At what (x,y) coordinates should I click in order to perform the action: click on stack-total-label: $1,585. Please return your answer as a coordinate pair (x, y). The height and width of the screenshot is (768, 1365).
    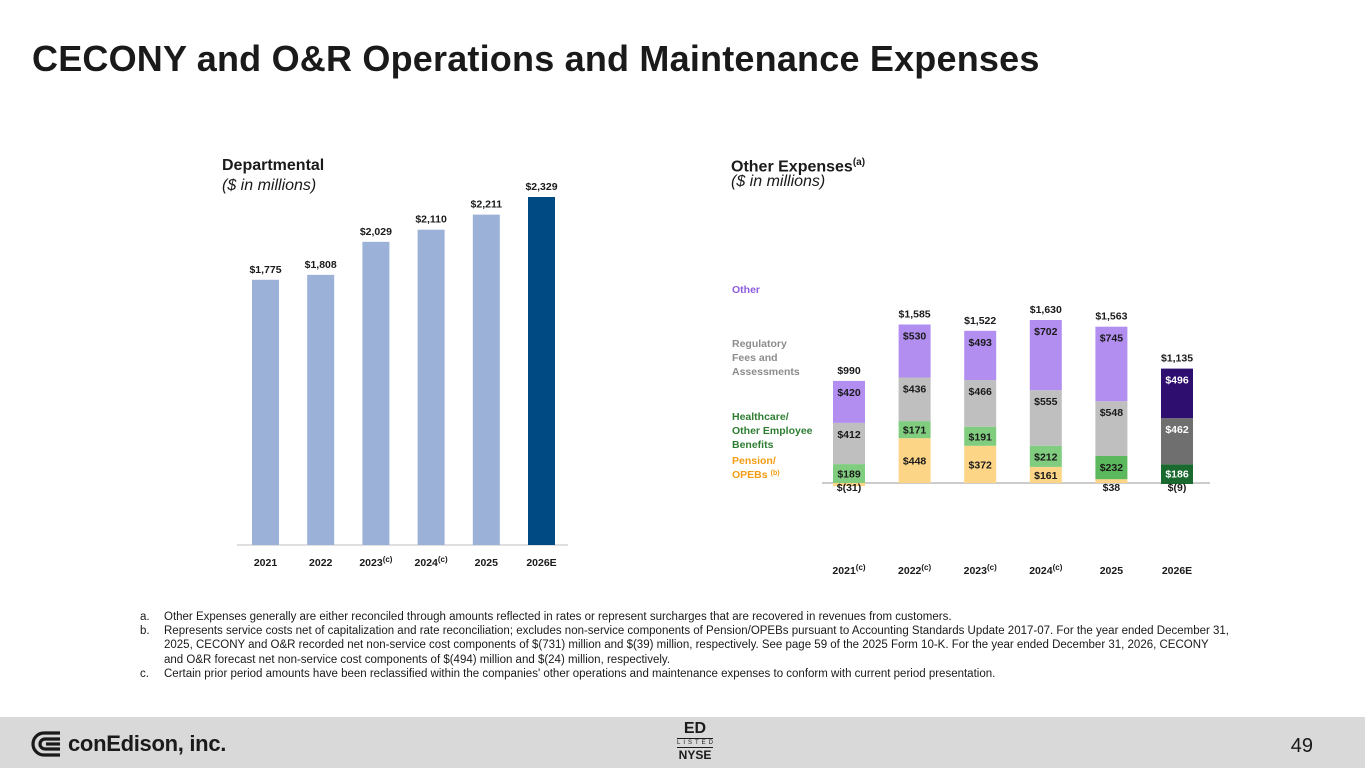
    Looking at the image, I should click on (915, 315).